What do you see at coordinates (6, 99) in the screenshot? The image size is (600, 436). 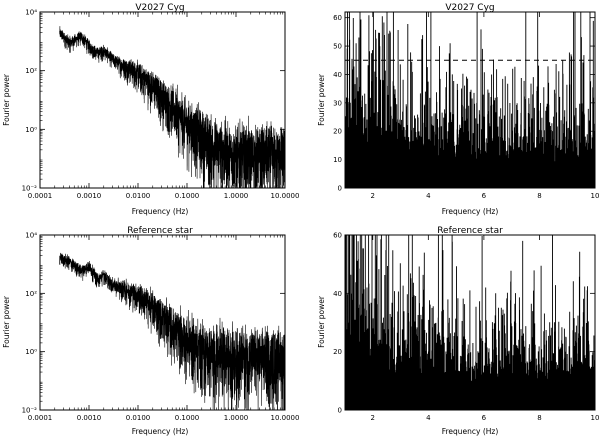 I see `panel-top-left-ylabel: Fourier power` at bounding box center [6, 99].